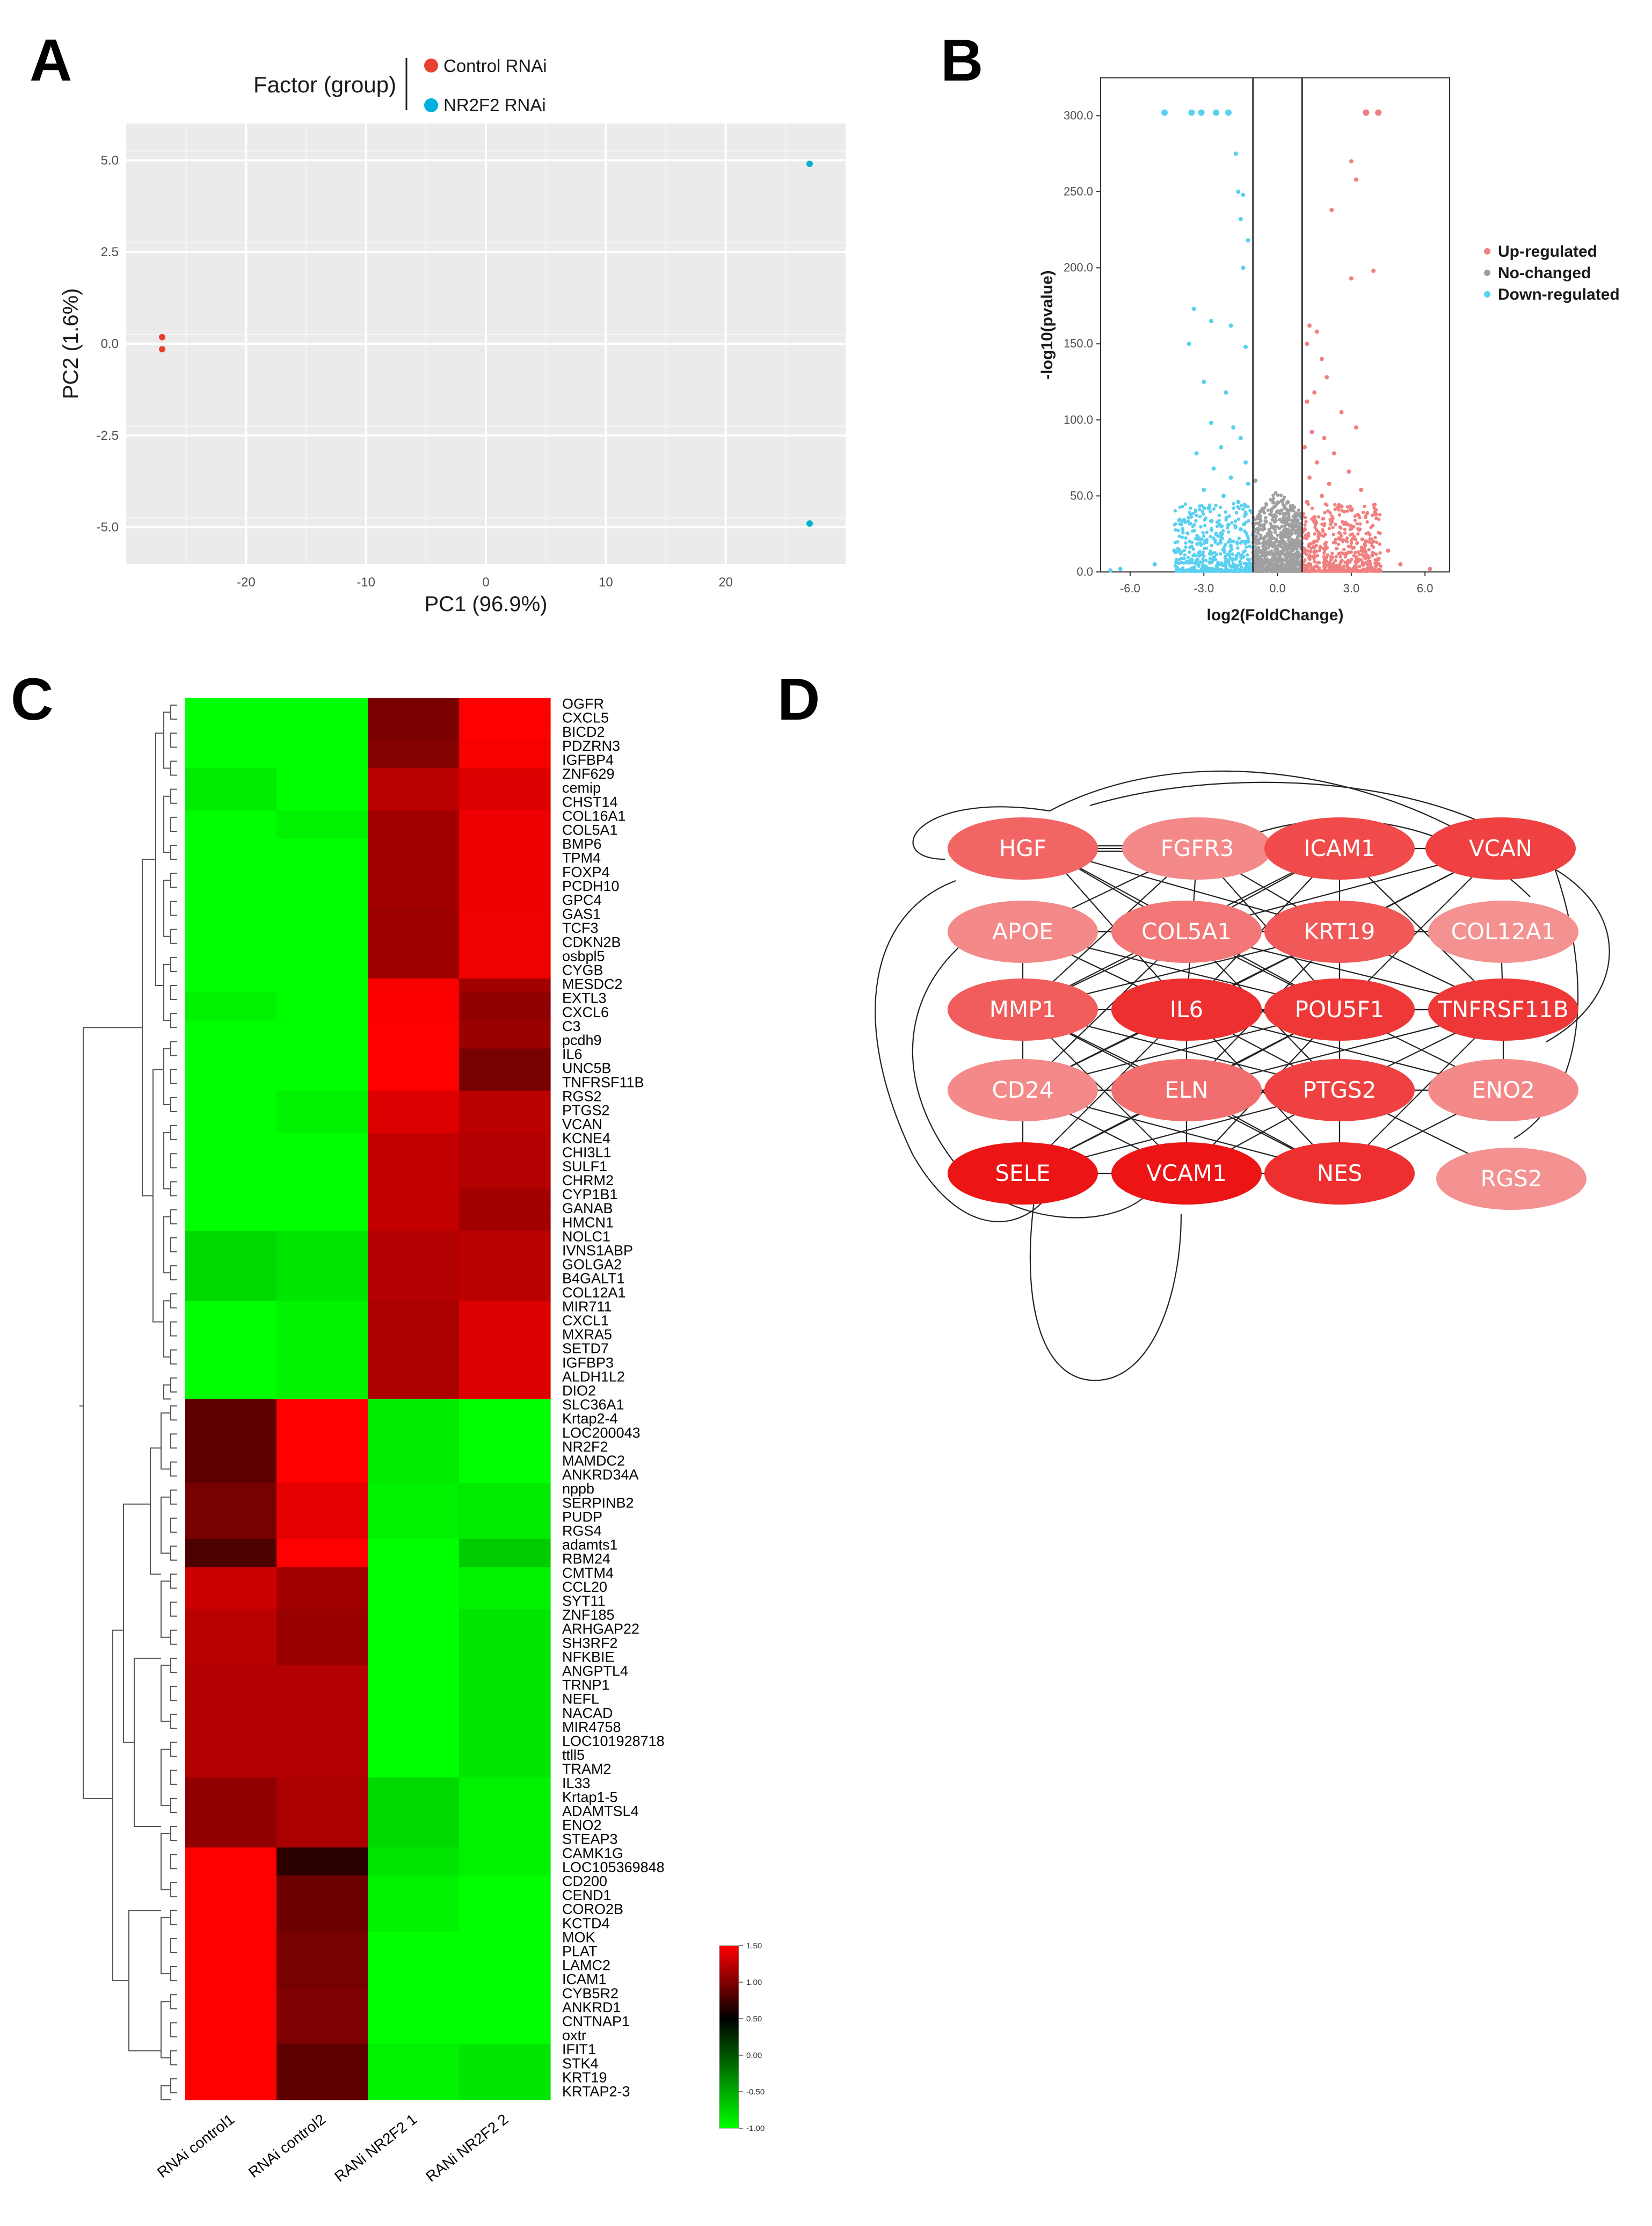 The height and width of the screenshot is (2226, 1652). Describe the element at coordinates (586, 1559) in the screenshot. I see `heatmap-gene-label: RBM24` at that location.